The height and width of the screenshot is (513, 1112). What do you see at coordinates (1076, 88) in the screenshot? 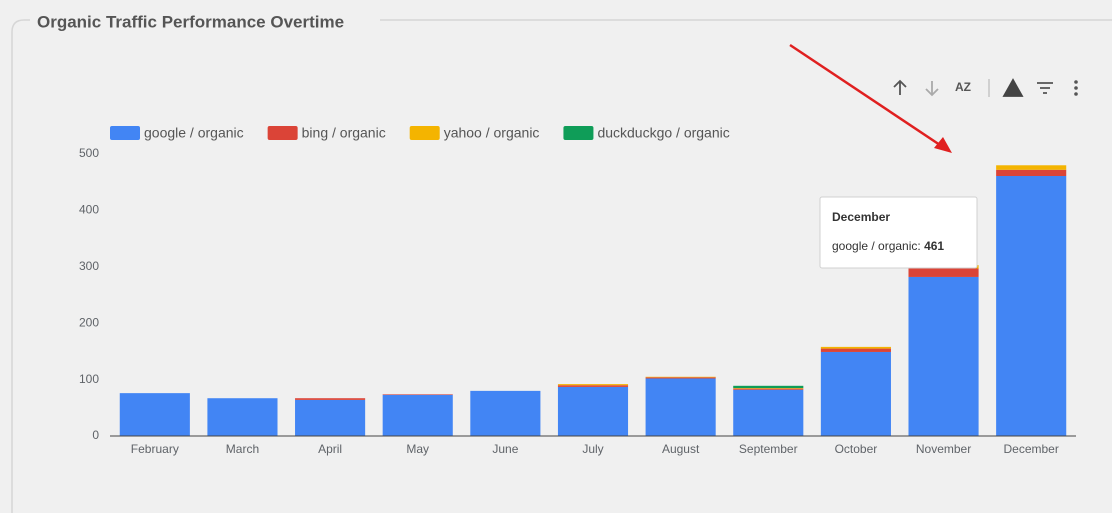
I see `more-options` at bounding box center [1076, 88].